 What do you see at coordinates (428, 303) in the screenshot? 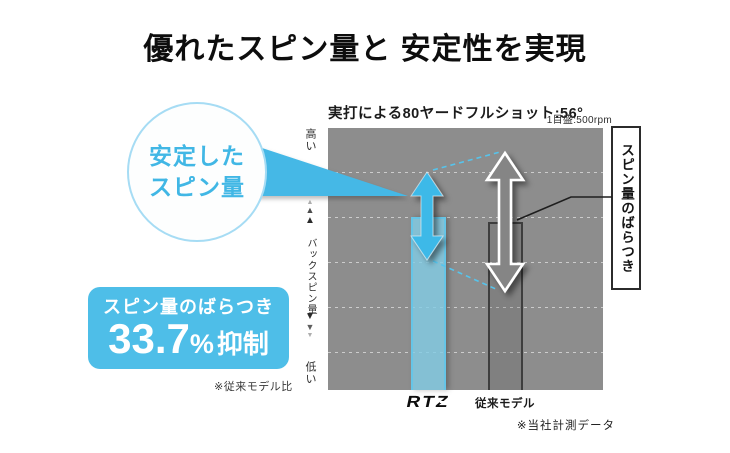
I see `bar-rtz` at bounding box center [428, 303].